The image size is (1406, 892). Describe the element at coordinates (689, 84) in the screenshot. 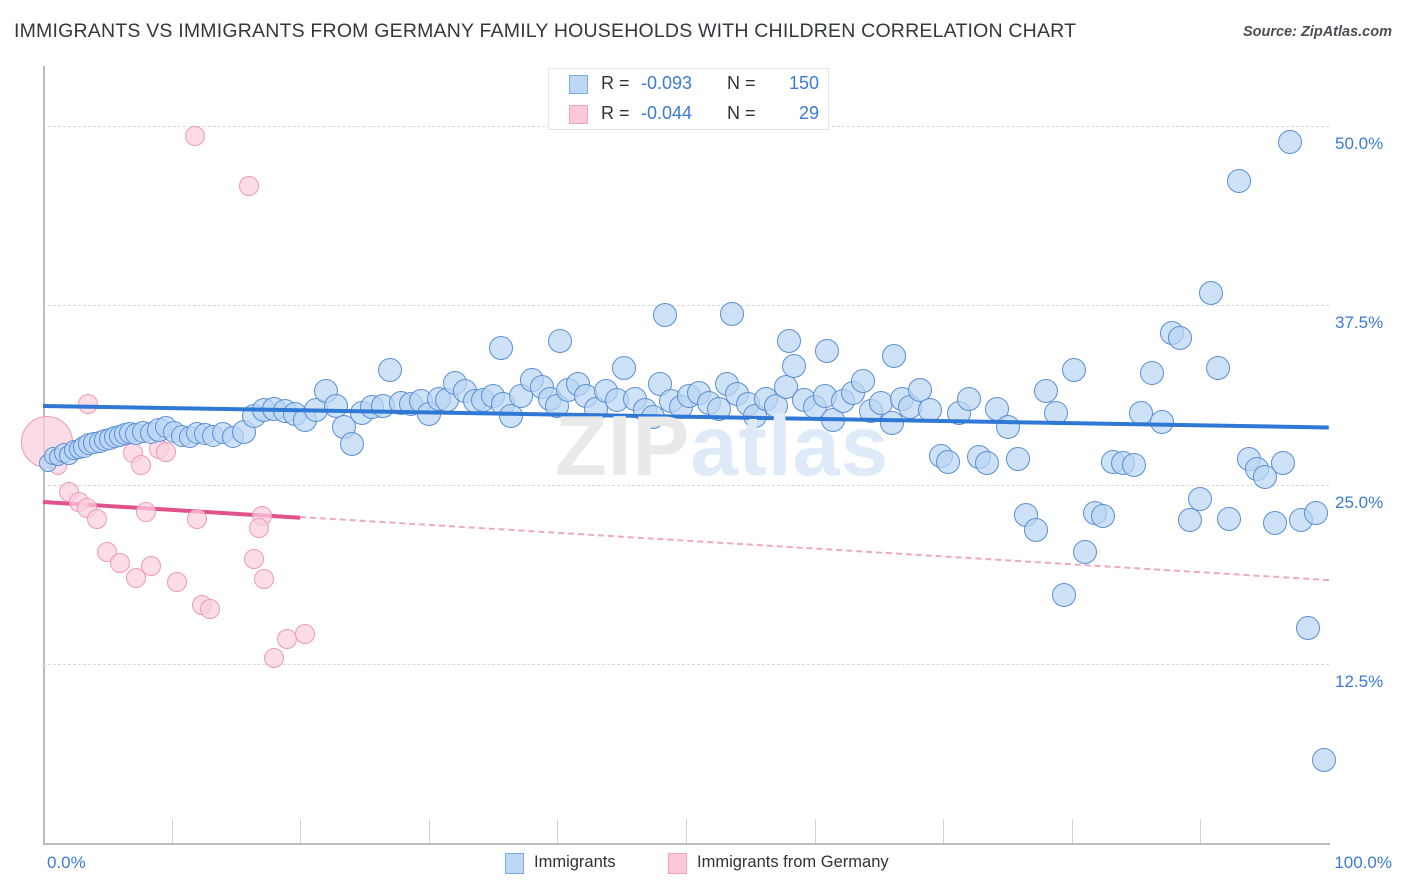

I see `stat-row-immigrants: R = -0.093 N = 150` at that location.